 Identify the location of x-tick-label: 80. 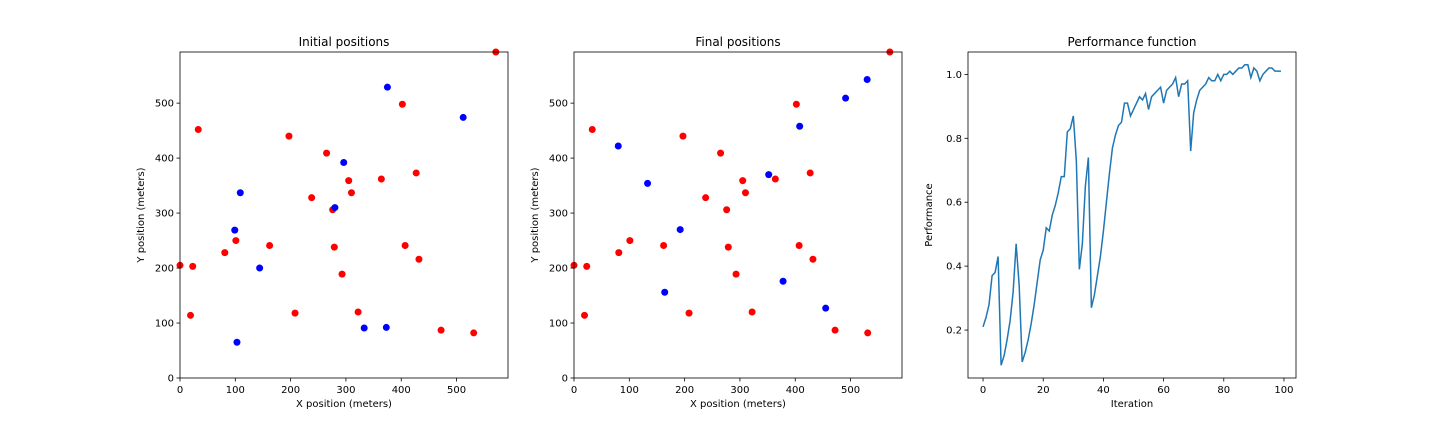
(1223, 390).